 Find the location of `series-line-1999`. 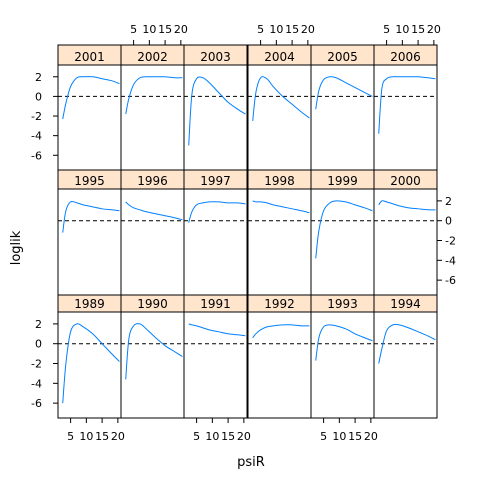

series-line-1999 is located at coordinates (344, 229).